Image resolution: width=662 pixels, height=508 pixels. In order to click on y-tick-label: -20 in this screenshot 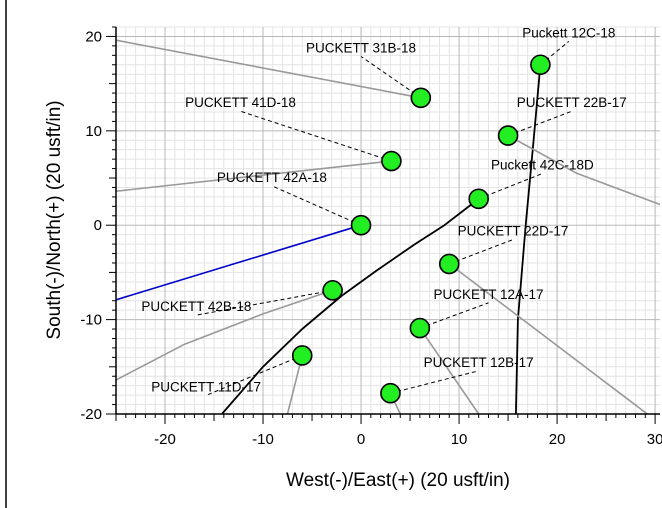, I will do `click(91, 414)`.